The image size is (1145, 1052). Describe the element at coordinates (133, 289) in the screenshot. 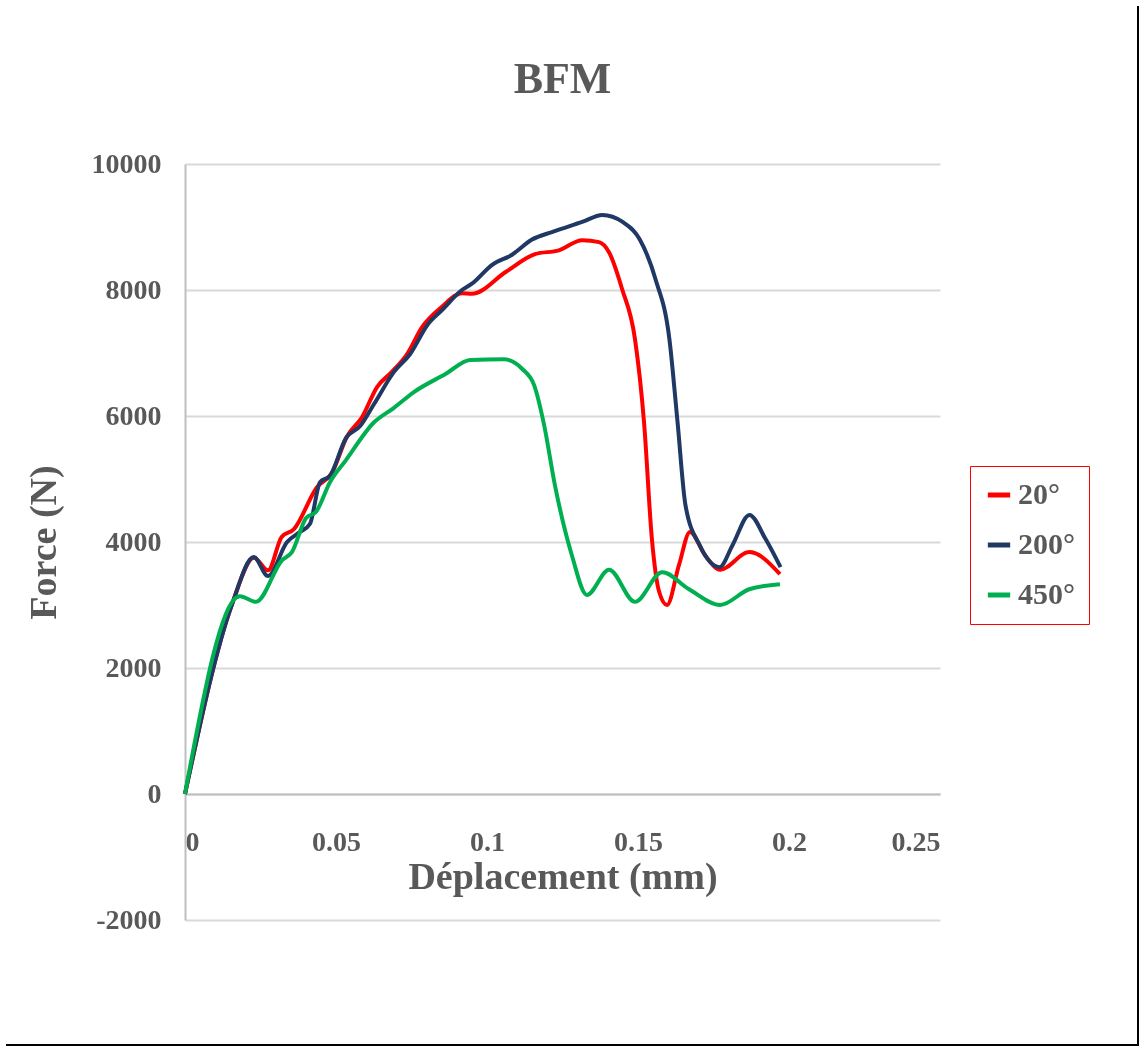

I see `y-tick-label: 8000` at that location.